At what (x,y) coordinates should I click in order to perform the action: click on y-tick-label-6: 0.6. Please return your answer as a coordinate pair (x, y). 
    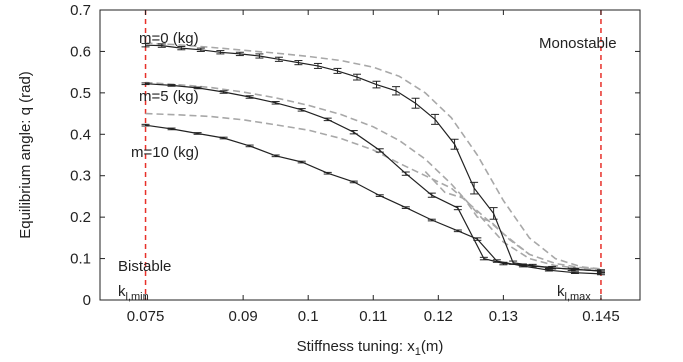
    Looking at the image, I should click on (80, 51).